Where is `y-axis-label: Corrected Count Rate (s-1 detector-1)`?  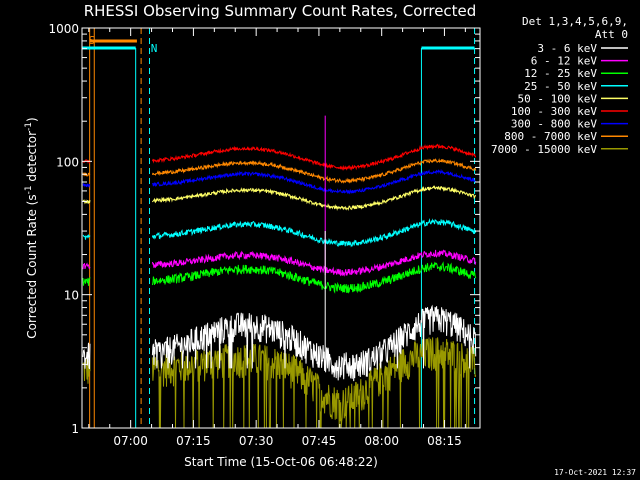
y-axis-label: Corrected Count Rate (s-1 detector-1) is located at coordinates (31, 227).